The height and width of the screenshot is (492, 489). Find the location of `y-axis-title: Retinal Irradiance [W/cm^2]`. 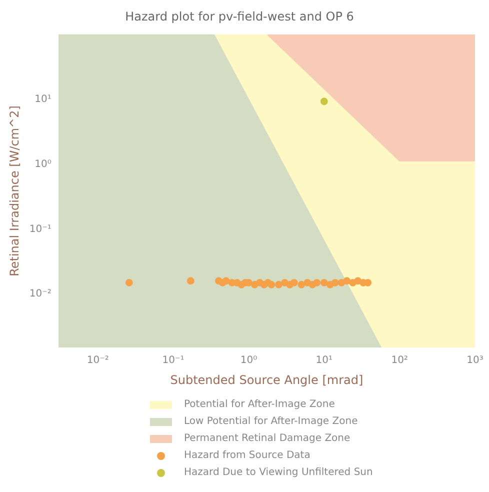

y-axis-title: Retinal Irradiance [W/cm^2] is located at coordinates (14, 191).